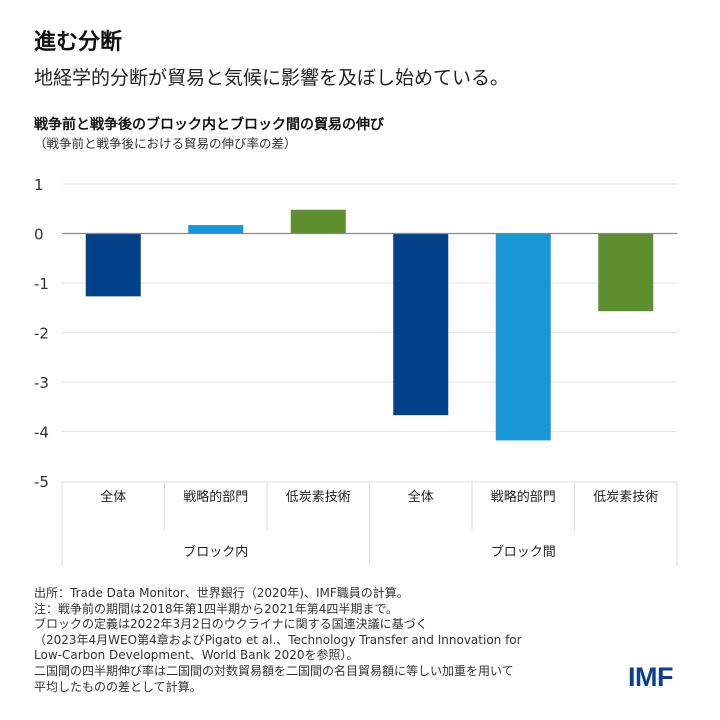 The width and height of the screenshot is (720, 720). Describe the element at coordinates (165, 143) in the screenshot. I see `chart-subtitle: （戦争前と戦争後における貿易の伸び率の差）` at that location.